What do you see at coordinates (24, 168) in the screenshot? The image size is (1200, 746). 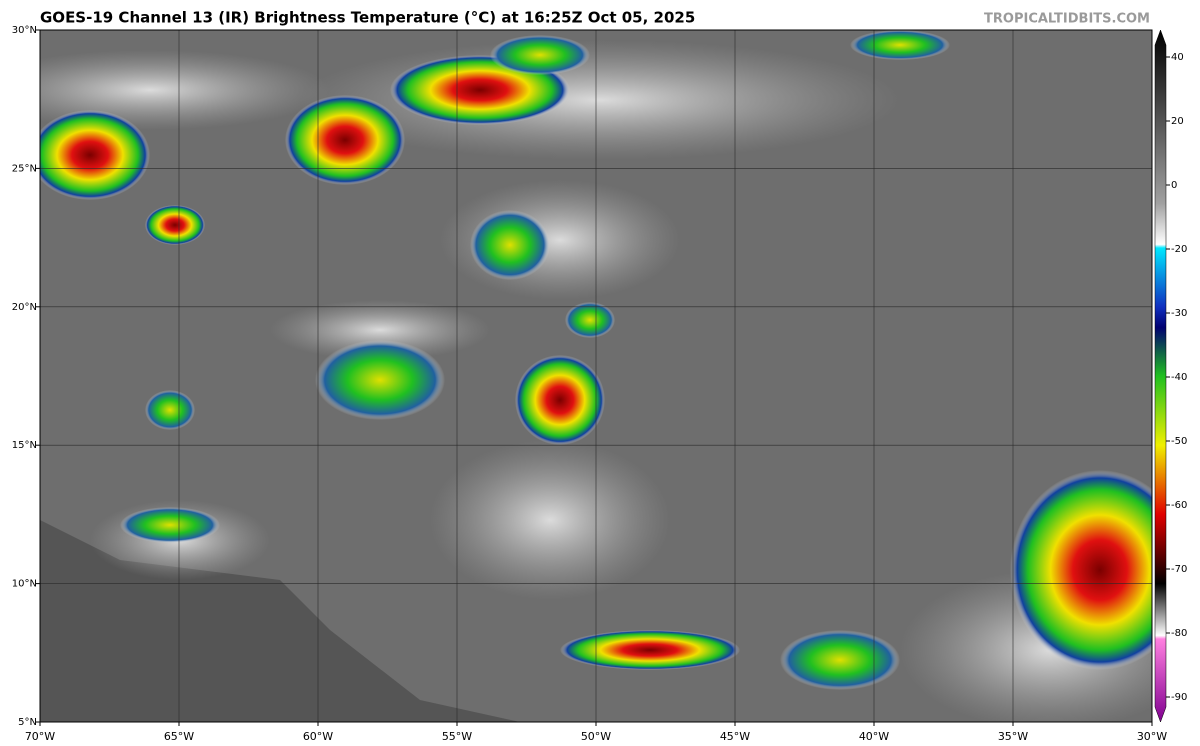 I see `lat-tick-label: 25°N` at bounding box center [24, 168].